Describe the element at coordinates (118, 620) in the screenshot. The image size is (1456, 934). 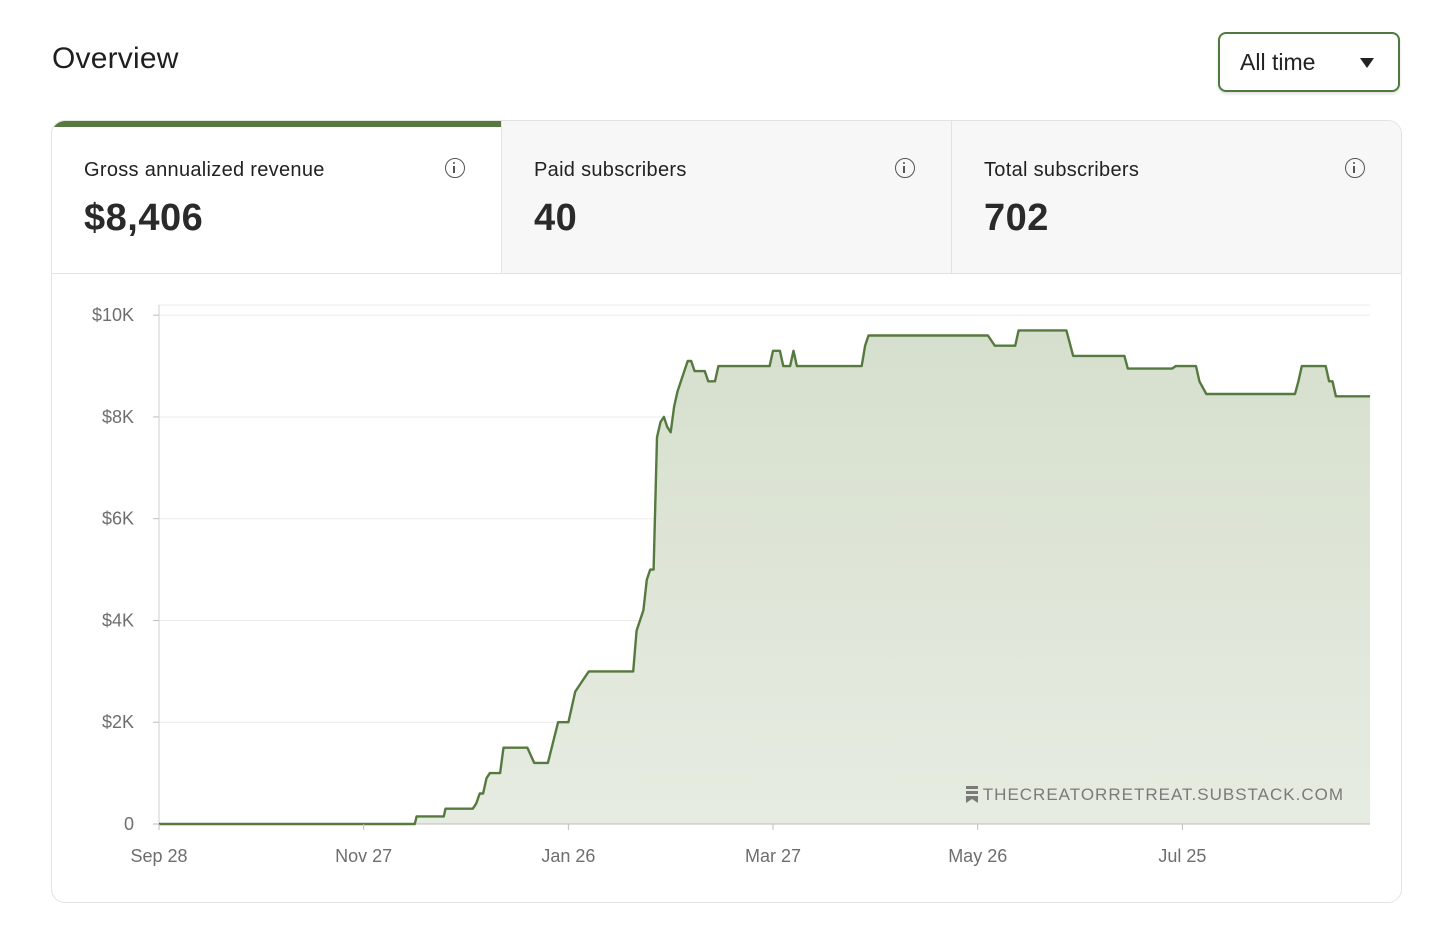
I see `y-tick-label: $4K` at that location.